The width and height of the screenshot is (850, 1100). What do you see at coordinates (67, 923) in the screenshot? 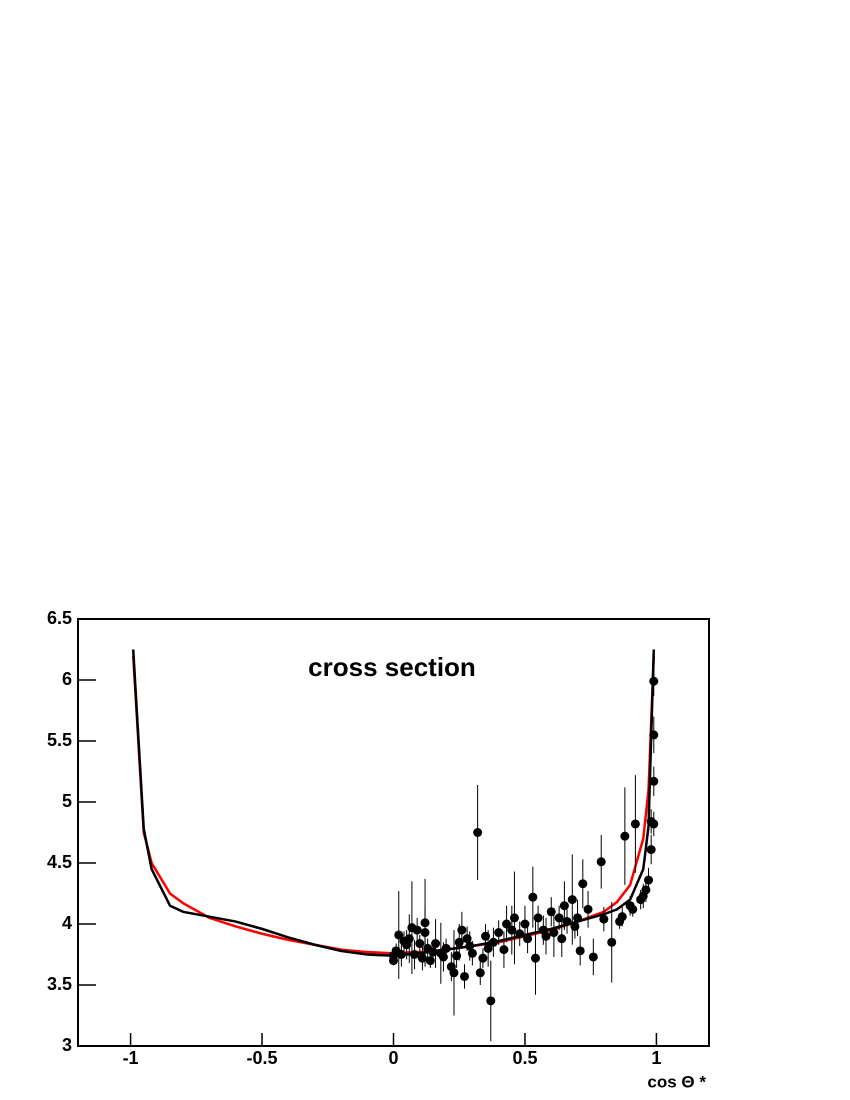
I see `y-tick-label: 4` at bounding box center [67, 923].